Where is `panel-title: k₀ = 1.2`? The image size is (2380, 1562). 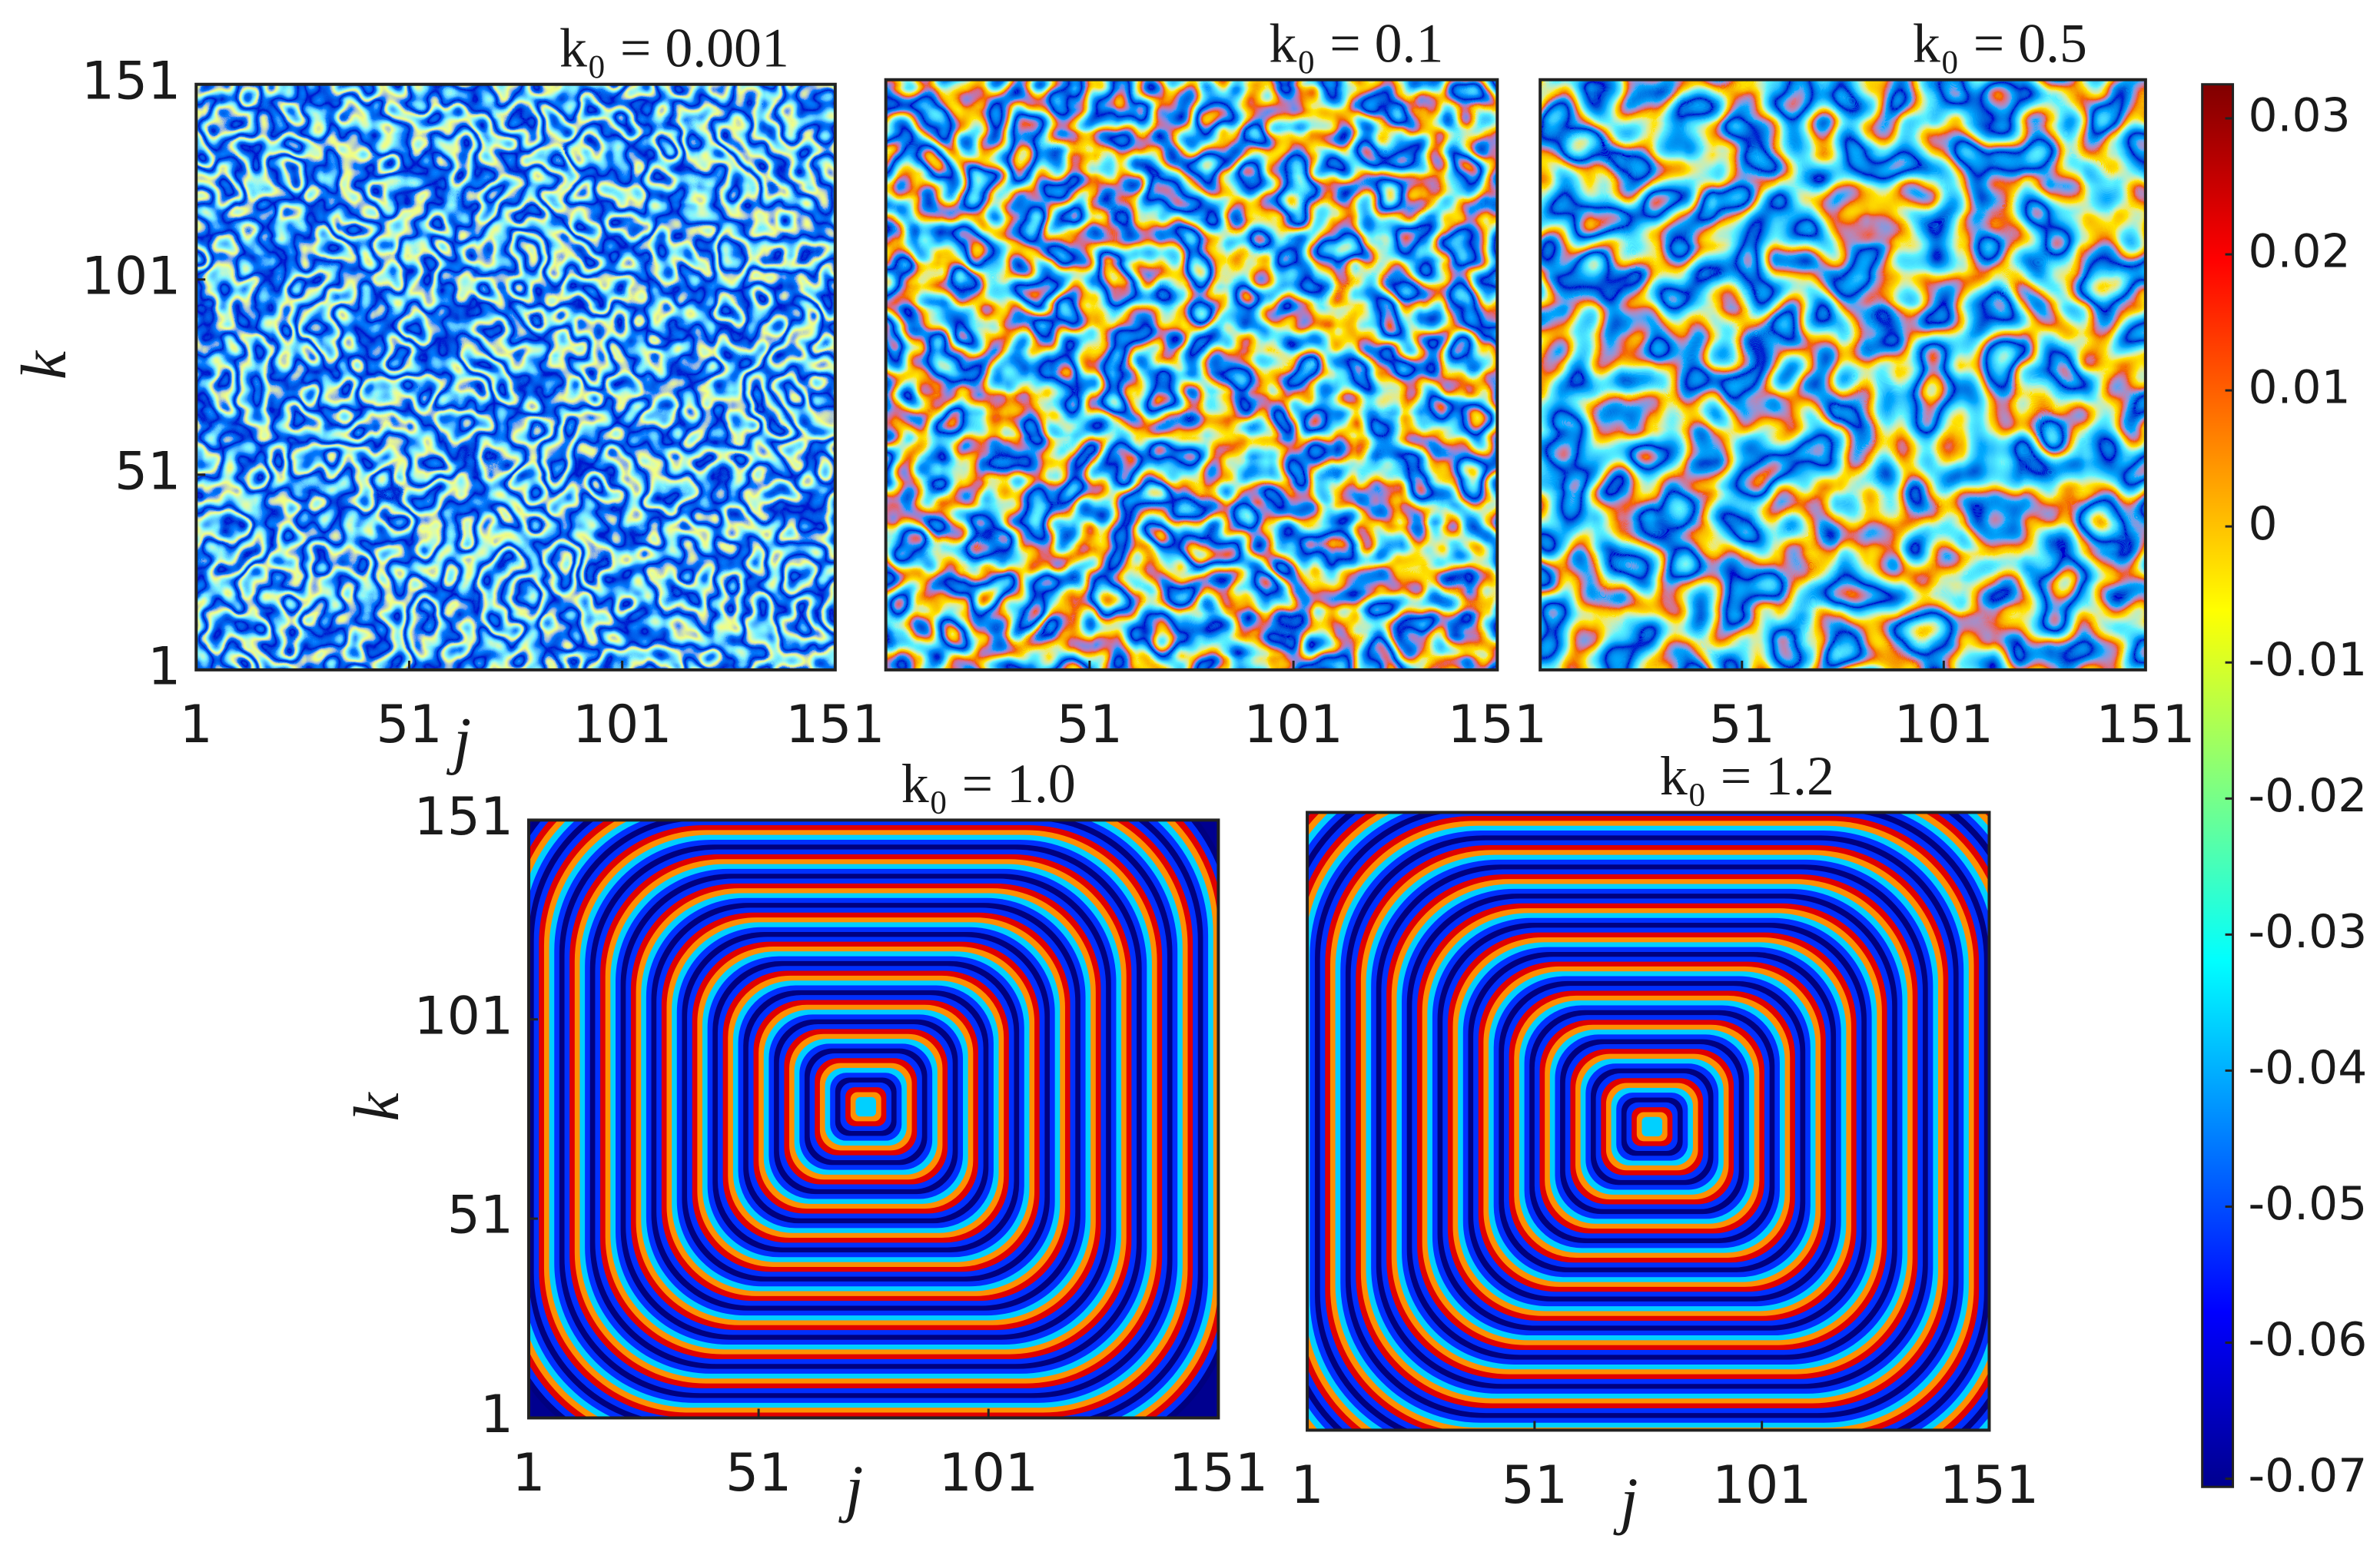
panel-title: k₀ = 1.2 is located at coordinates (1747, 776).